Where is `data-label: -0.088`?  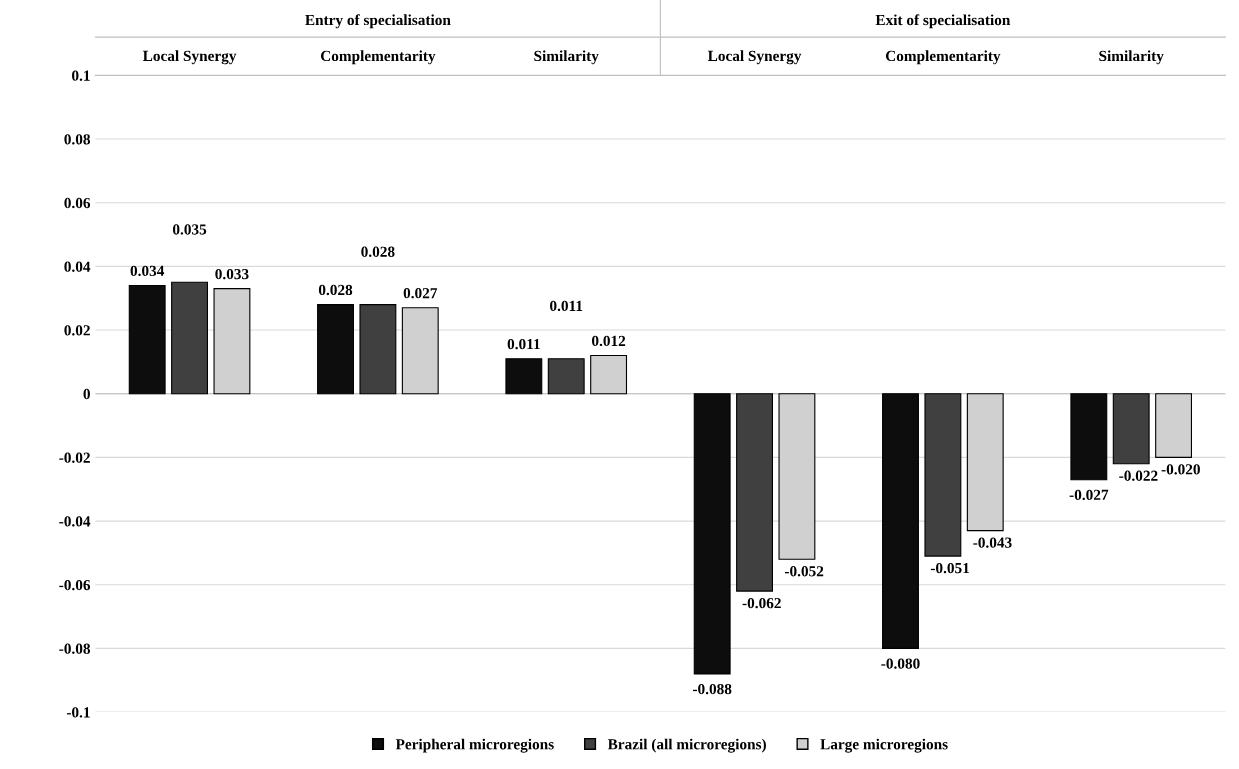 data-label: -0.088 is located at coordinates (712, 689).